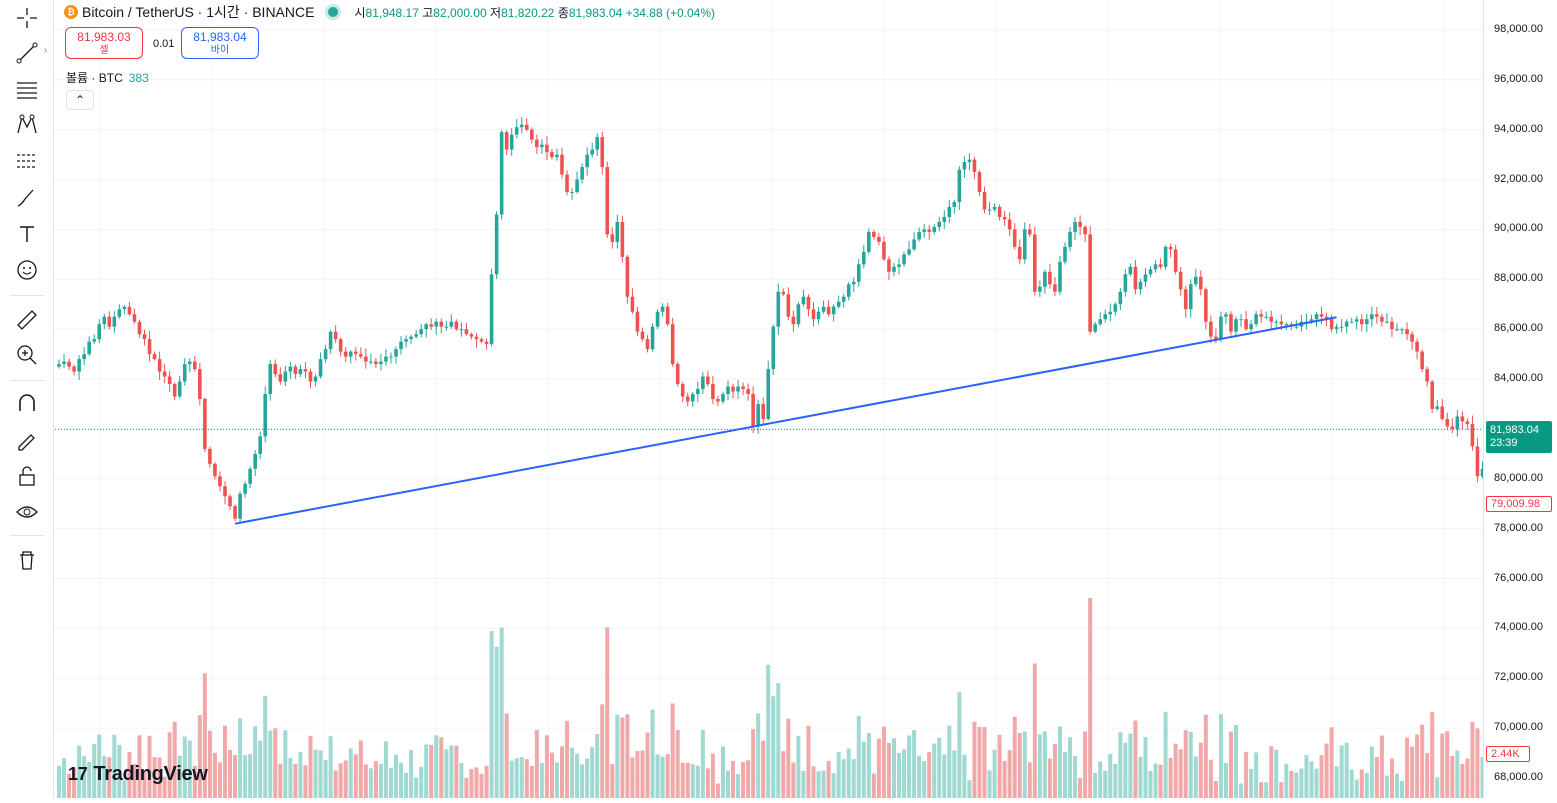 Image resolution: width=1557 pixels, height=803 pixels. I want to click on price-tick-label: 70,000.00, so click(1518, 727).